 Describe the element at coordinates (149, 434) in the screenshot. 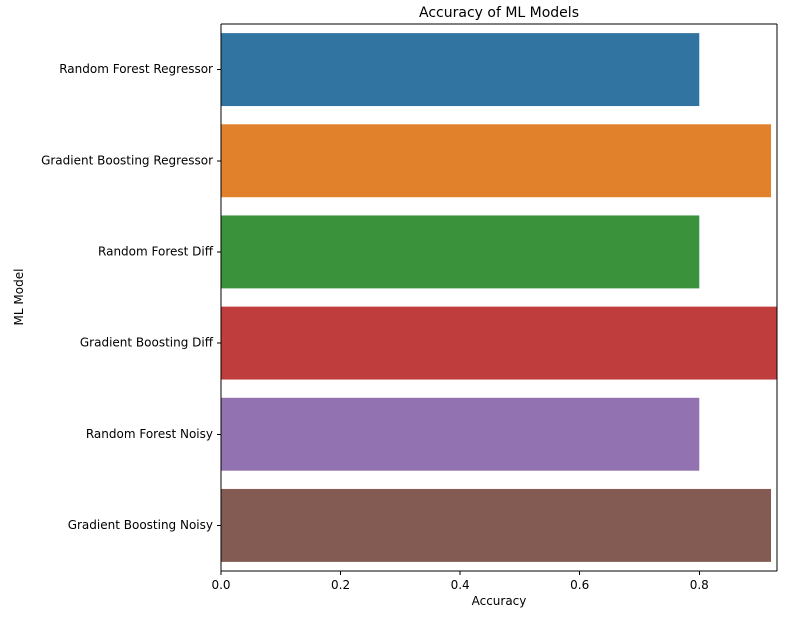

I see `y-tick-label: Random Forest Noisy` at that location.